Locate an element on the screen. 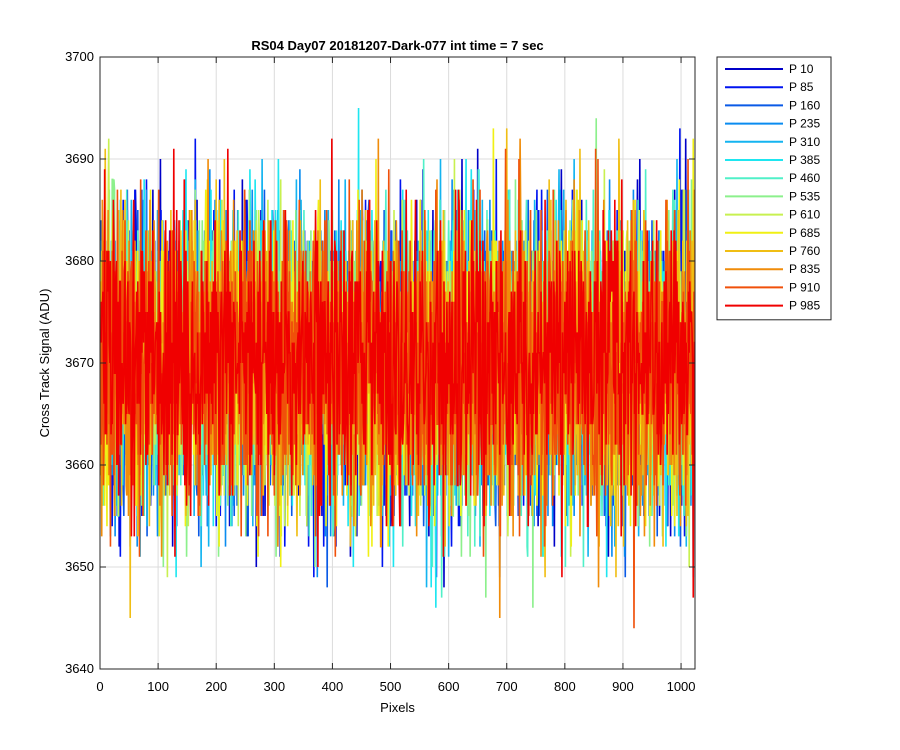 The height and width of the screenshot is (750, 900). y-tick-label: 3660 is located at coordinates (79, 464).